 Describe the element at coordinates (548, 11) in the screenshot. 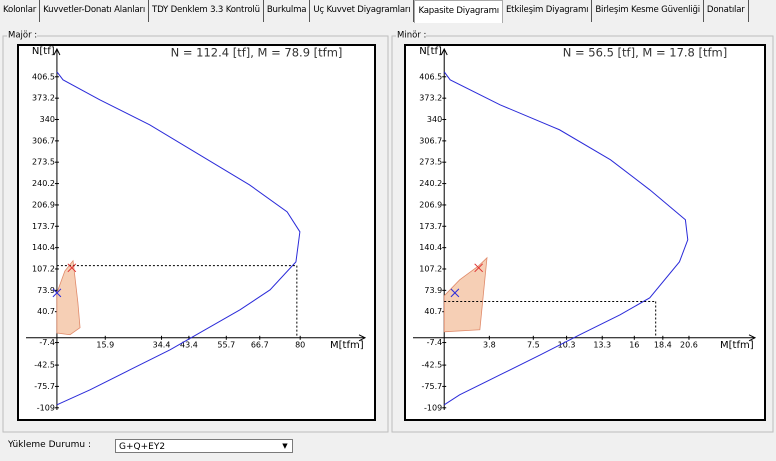

I see `tab: Etkileşim Diyagramı` at that location.